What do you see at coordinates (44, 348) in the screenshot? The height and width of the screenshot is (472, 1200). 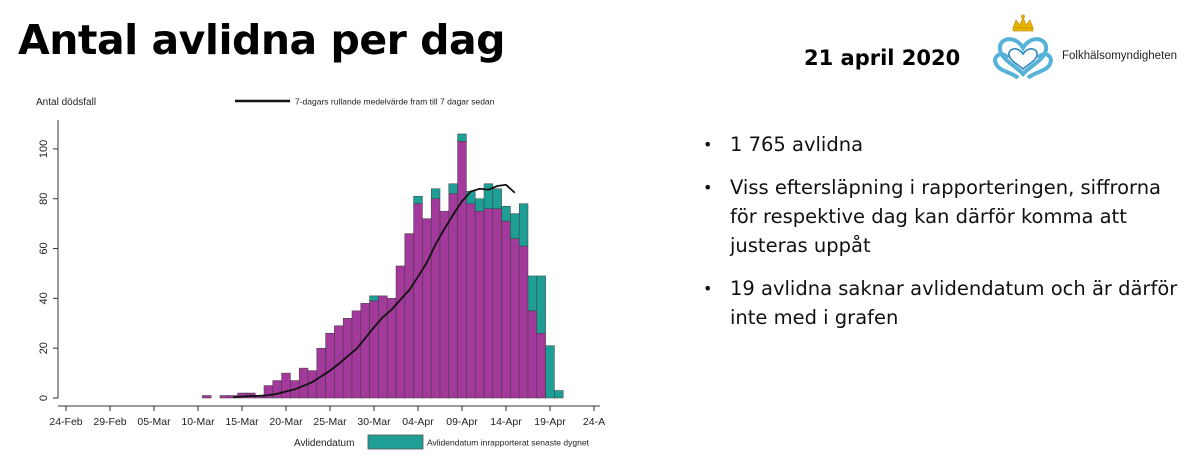 I see `y-tick-label: 20` at bounding box center [44, 348].